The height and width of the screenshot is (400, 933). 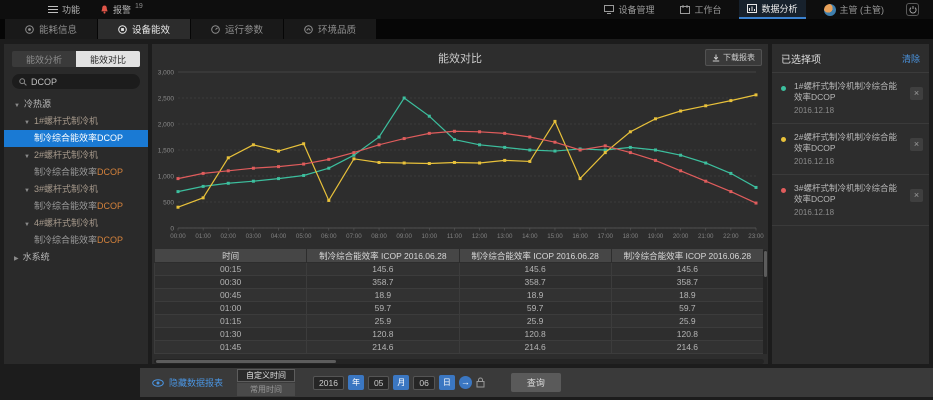 I want to click on apply-date-button: →, so click(x=465, y=382).